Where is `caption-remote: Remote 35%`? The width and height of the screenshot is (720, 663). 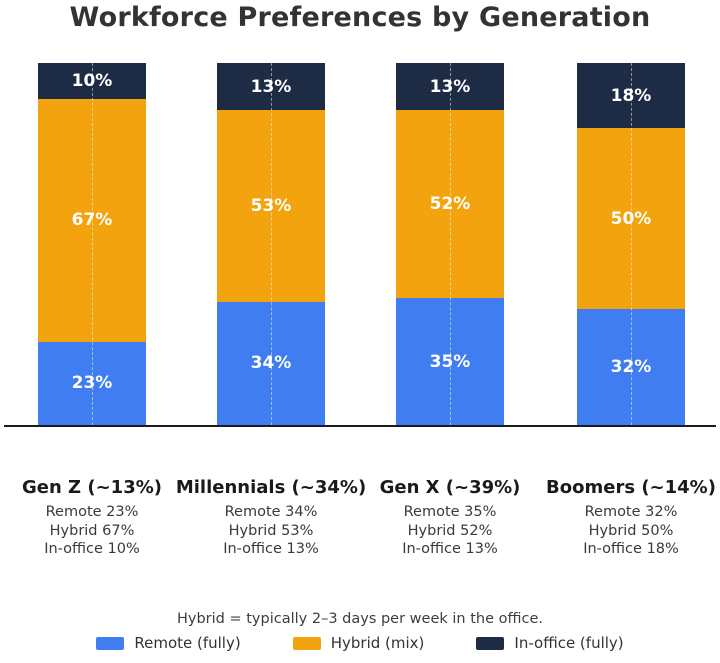 caption-remote: Remote 35% is located at coordinates (450, 512).